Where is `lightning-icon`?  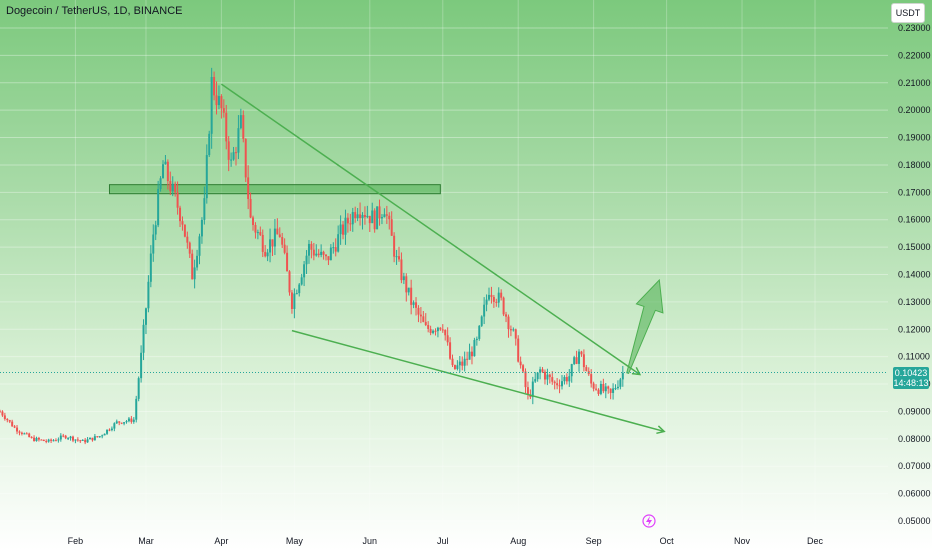
lightning-icon is located at coordinates (649, 521).